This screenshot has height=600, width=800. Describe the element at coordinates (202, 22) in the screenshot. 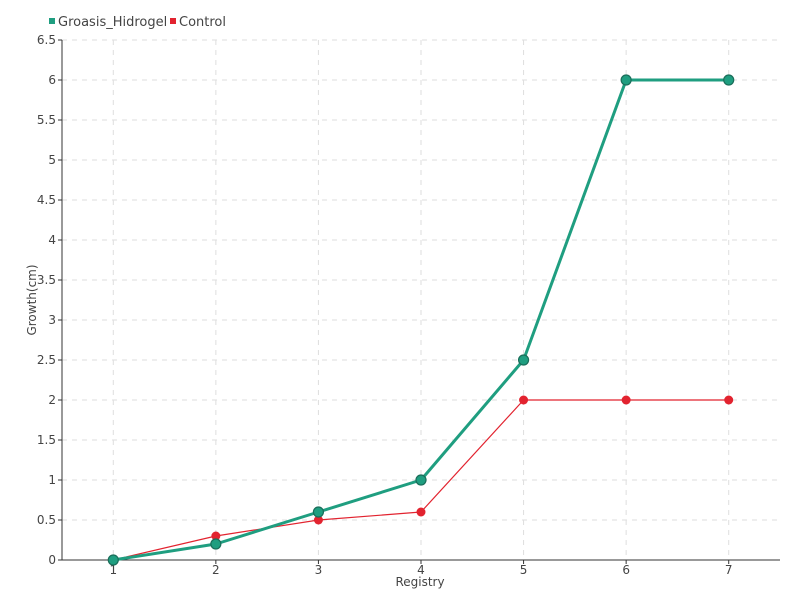

I see `legend-label: Control` at that location.